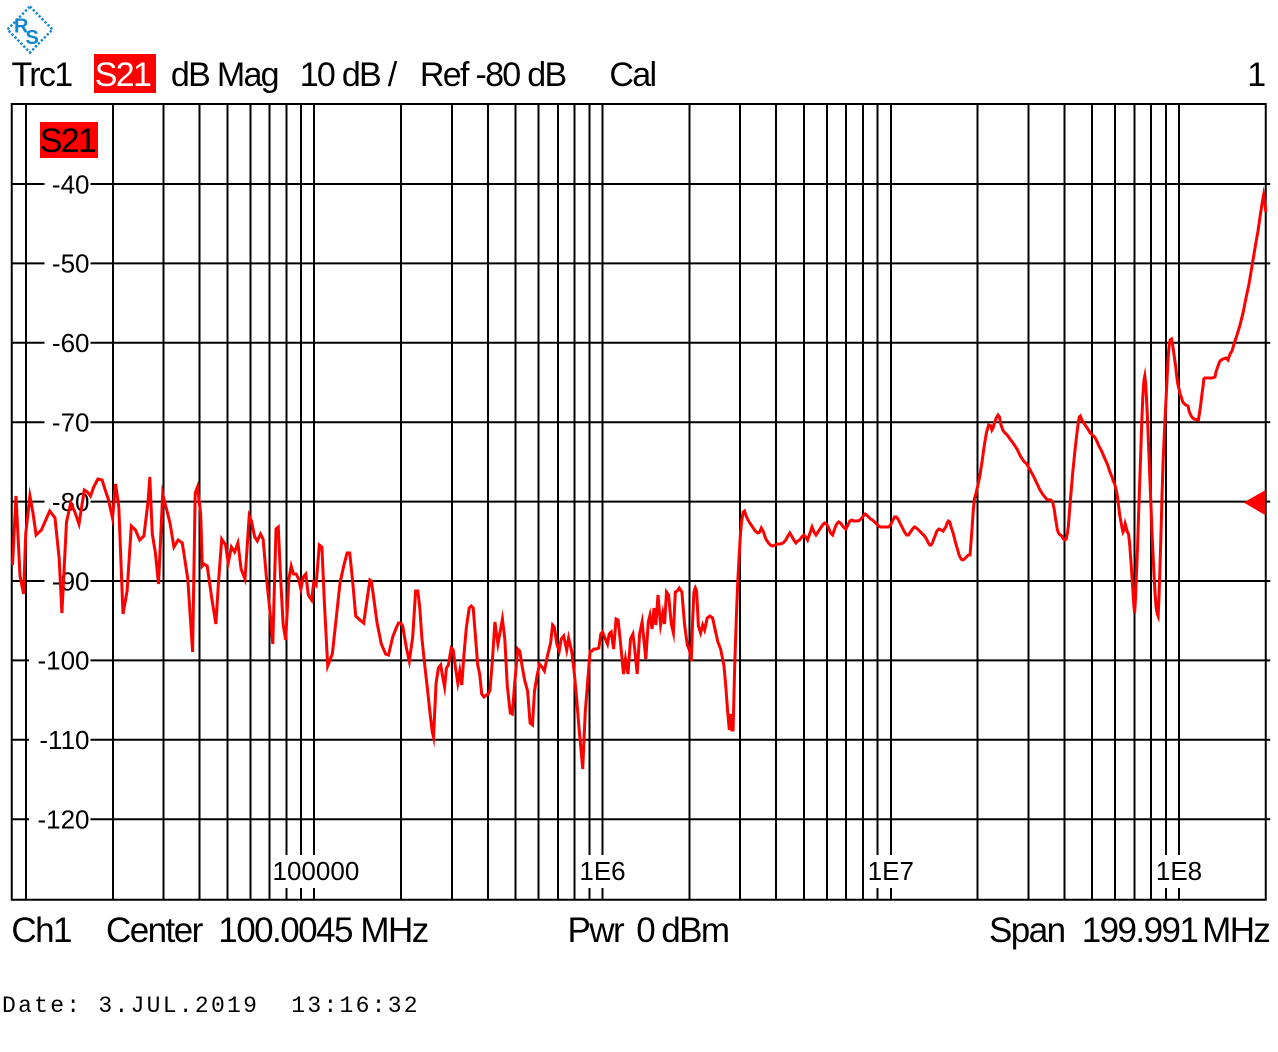 The image size is (1278, 1052). Describe the element at coordinates (42, 75) in the screenshot. I see `svg-text: Trc1` at that location.